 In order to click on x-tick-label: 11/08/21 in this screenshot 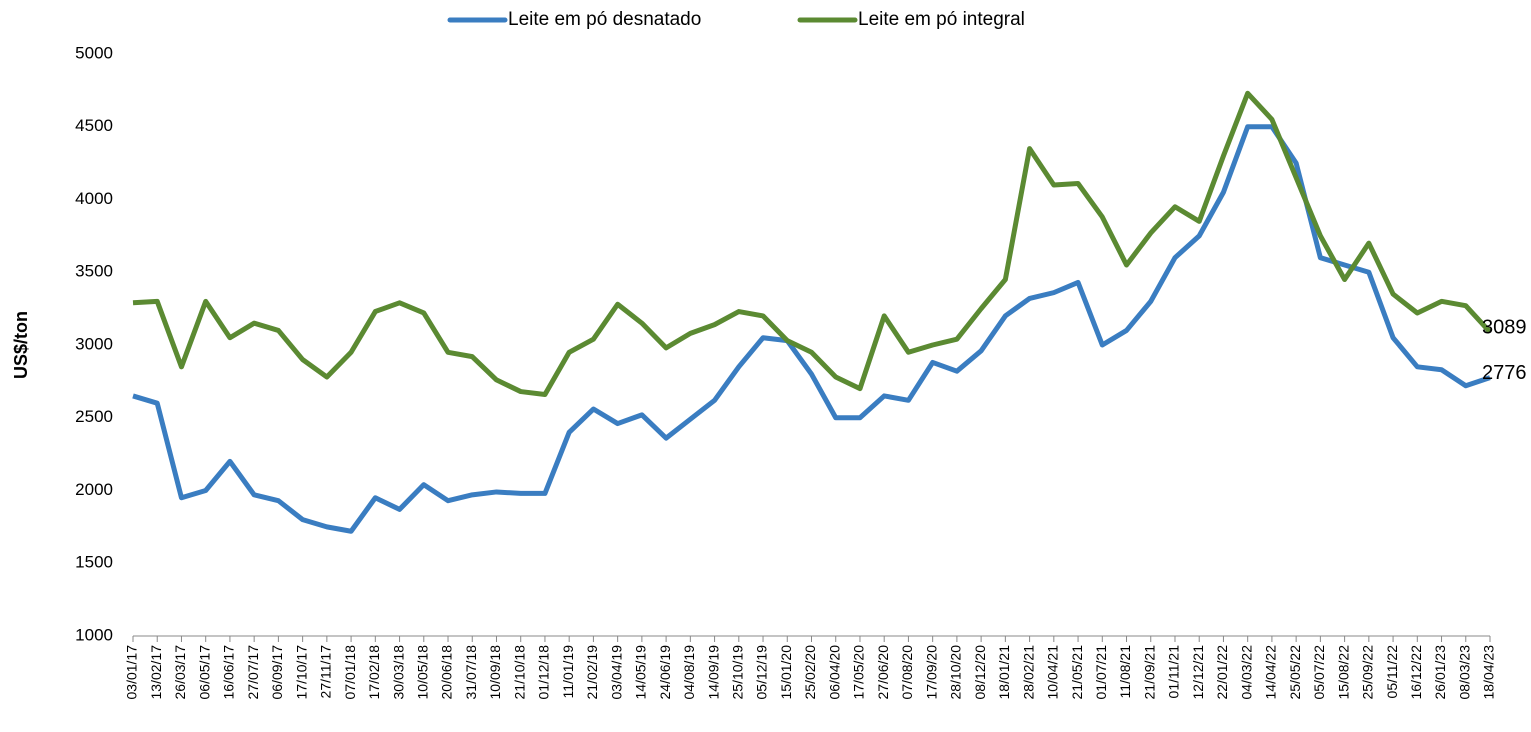, I will do `click(1125, 672)`.